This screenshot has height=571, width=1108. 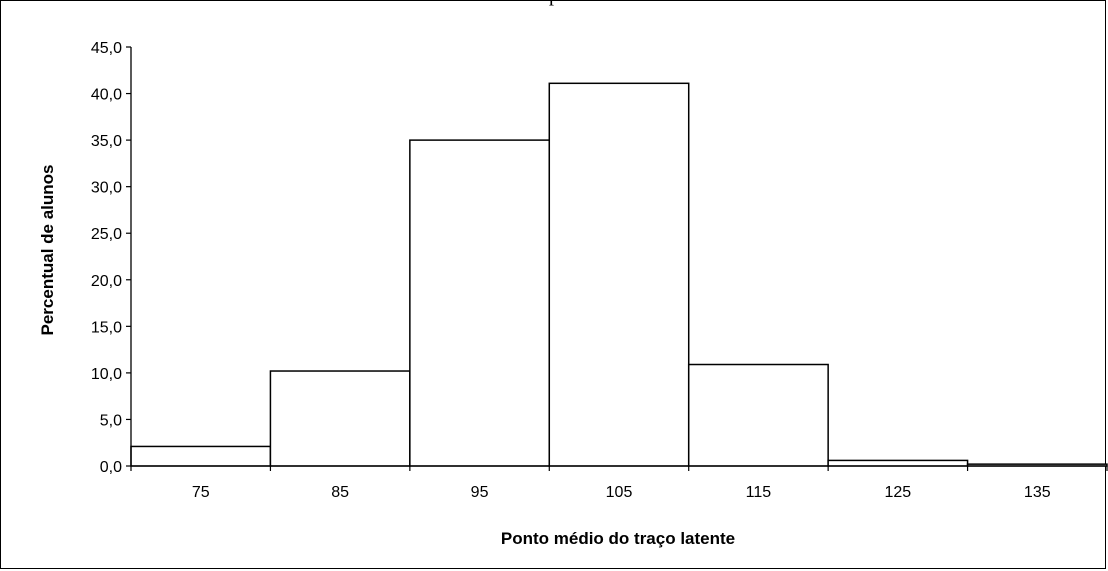 I want to click on x-axis-ticks: 75 85 95 105 115 125 135, so click(x=619, y=483).